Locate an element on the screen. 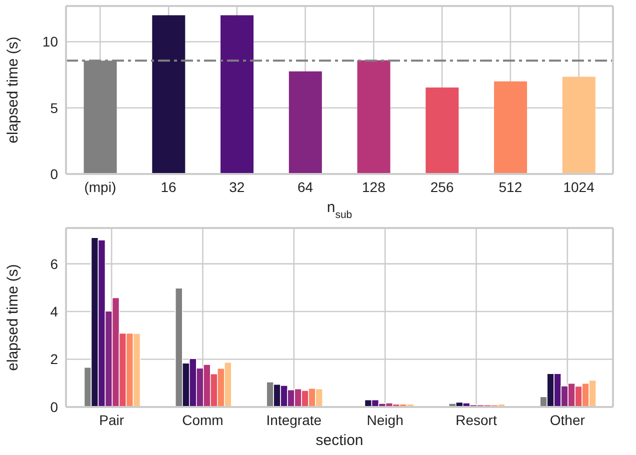 This screenshot has width=636, height=455. x-axis-title: n$_{sub}$ is located at coordinates (339, 210).